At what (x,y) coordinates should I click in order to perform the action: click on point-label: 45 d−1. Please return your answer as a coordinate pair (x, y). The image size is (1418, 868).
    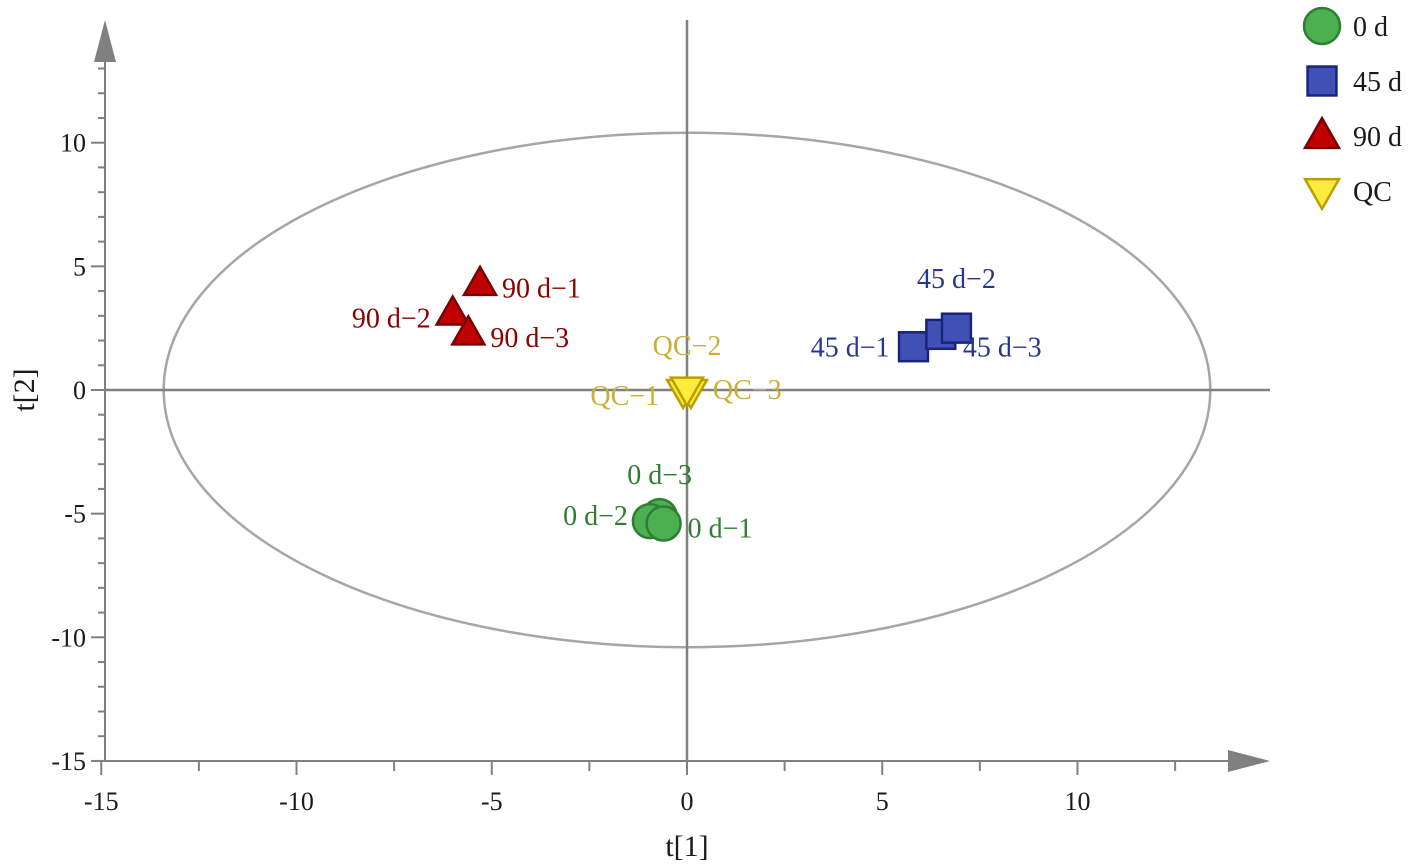
    Looking at the image, I should click on (850, 348).